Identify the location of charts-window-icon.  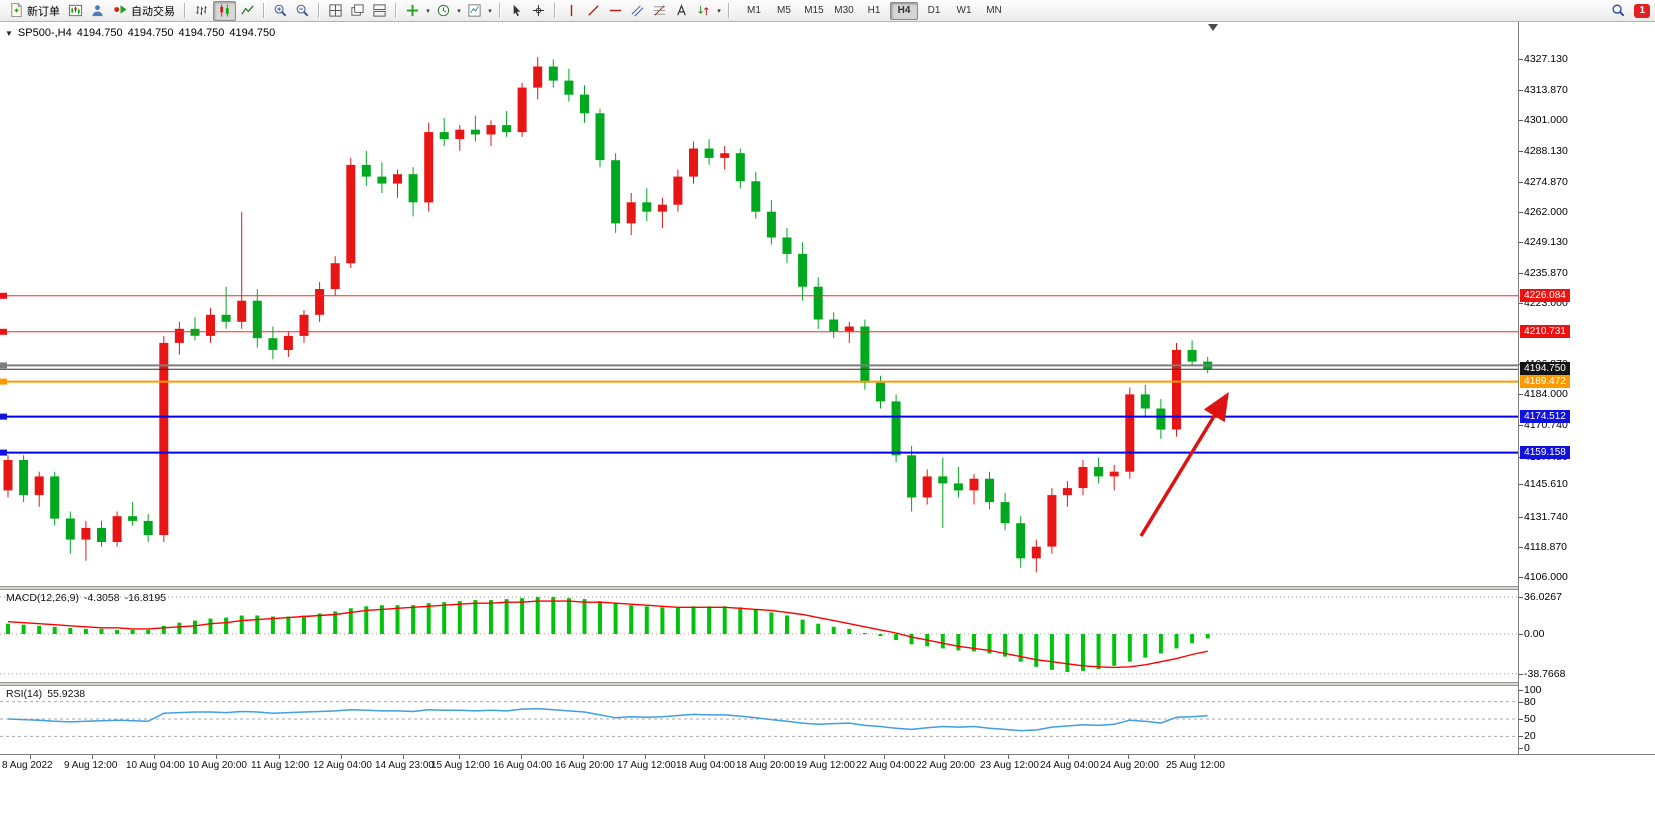
(75, 11).